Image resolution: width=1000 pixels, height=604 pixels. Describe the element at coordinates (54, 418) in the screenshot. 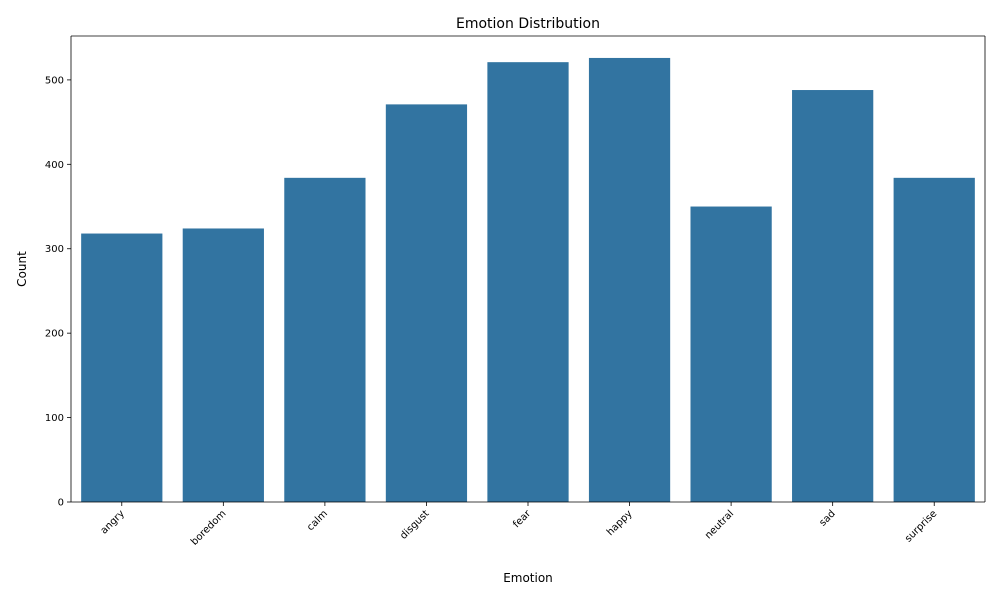

I see `y-tick-label: 100` at that location.